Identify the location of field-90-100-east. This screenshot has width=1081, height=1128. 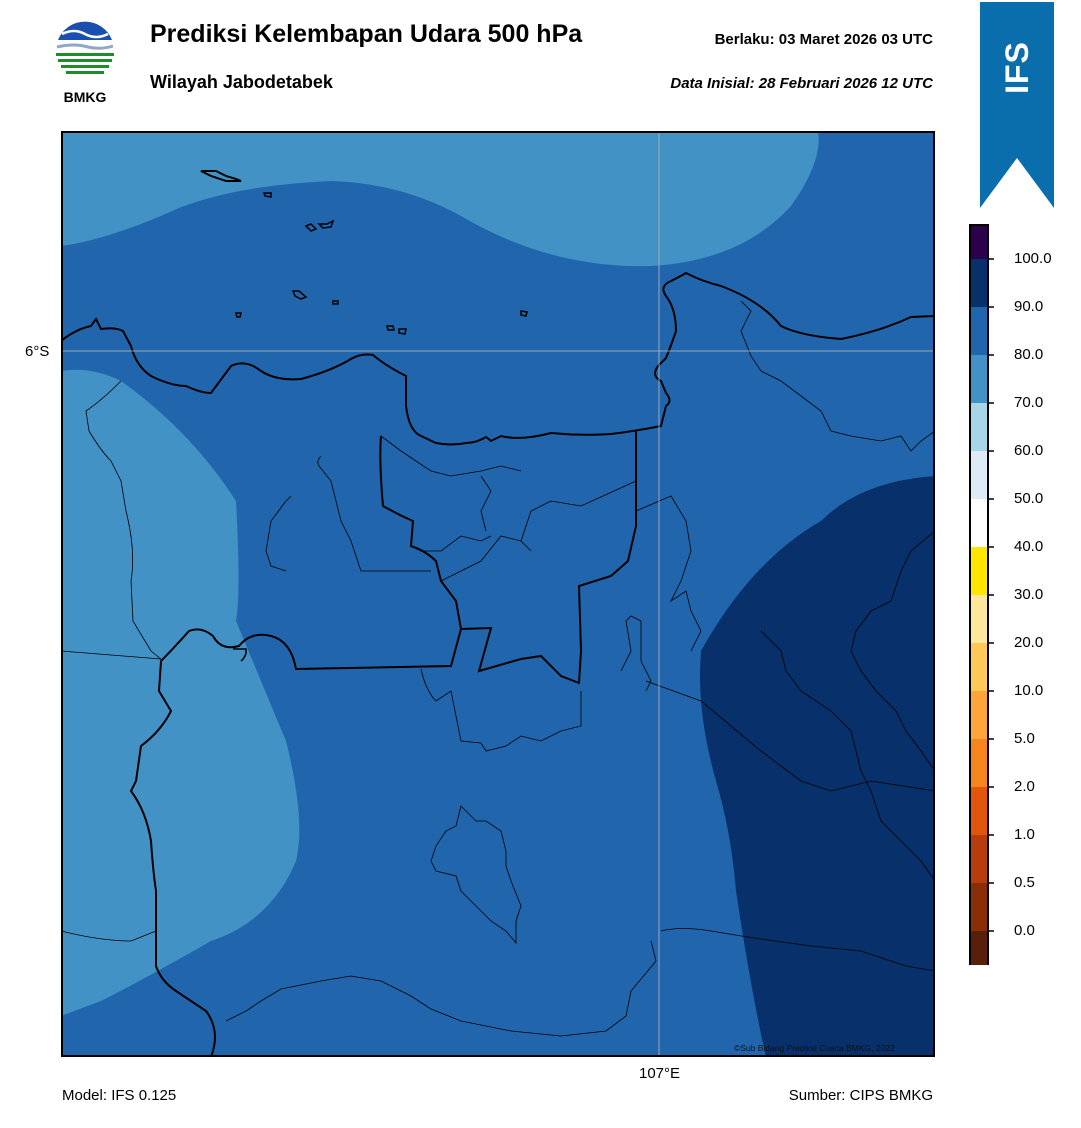
(817, 766).